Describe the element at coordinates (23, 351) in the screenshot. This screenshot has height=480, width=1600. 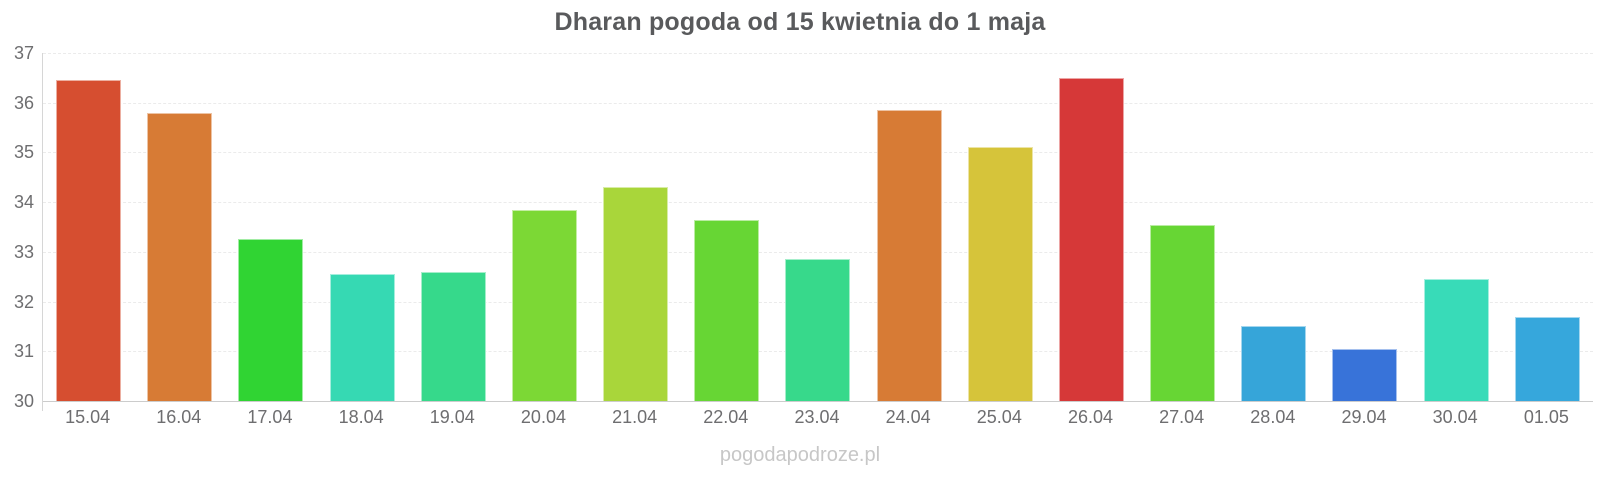
I see `y-tick-label-31: 31` at that location.